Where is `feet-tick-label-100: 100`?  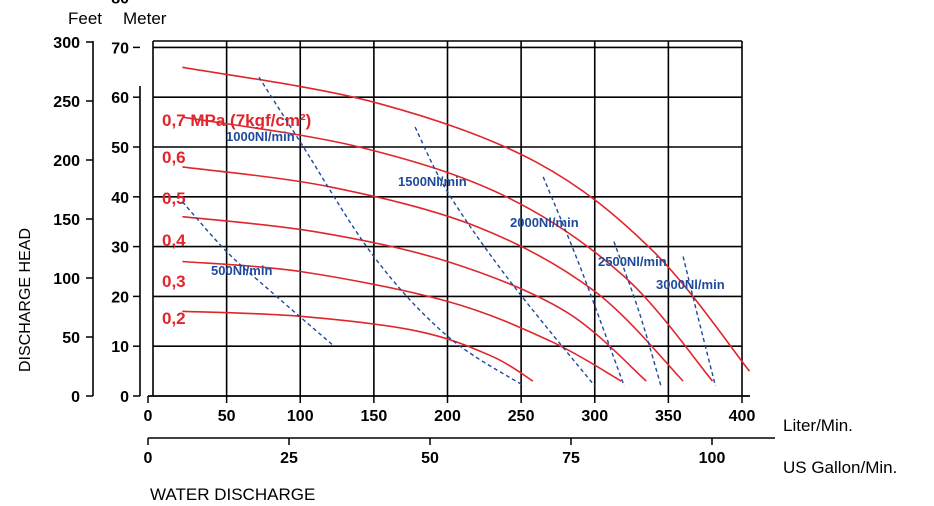
feet-tick-label-100: 100 is located at coordinates (66, 279).